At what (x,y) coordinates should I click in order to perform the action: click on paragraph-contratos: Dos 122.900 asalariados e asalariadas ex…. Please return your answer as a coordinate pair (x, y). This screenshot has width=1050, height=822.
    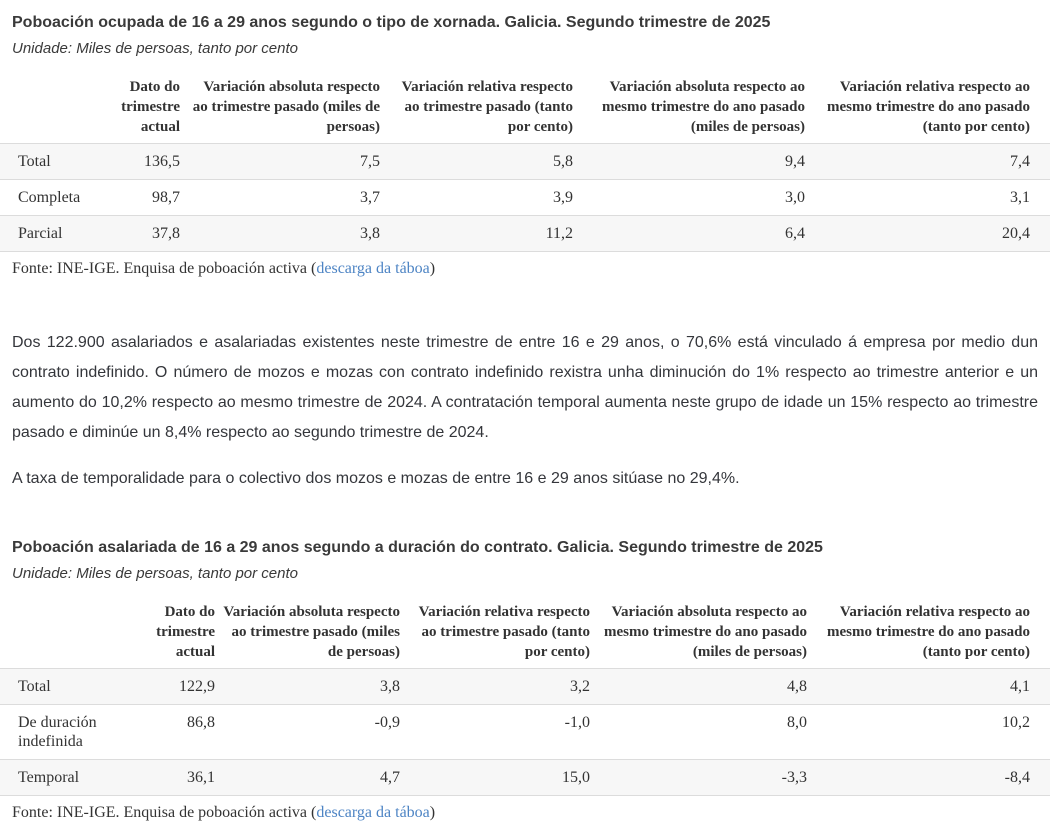
    Looking at the image, I should click on (525, 387).